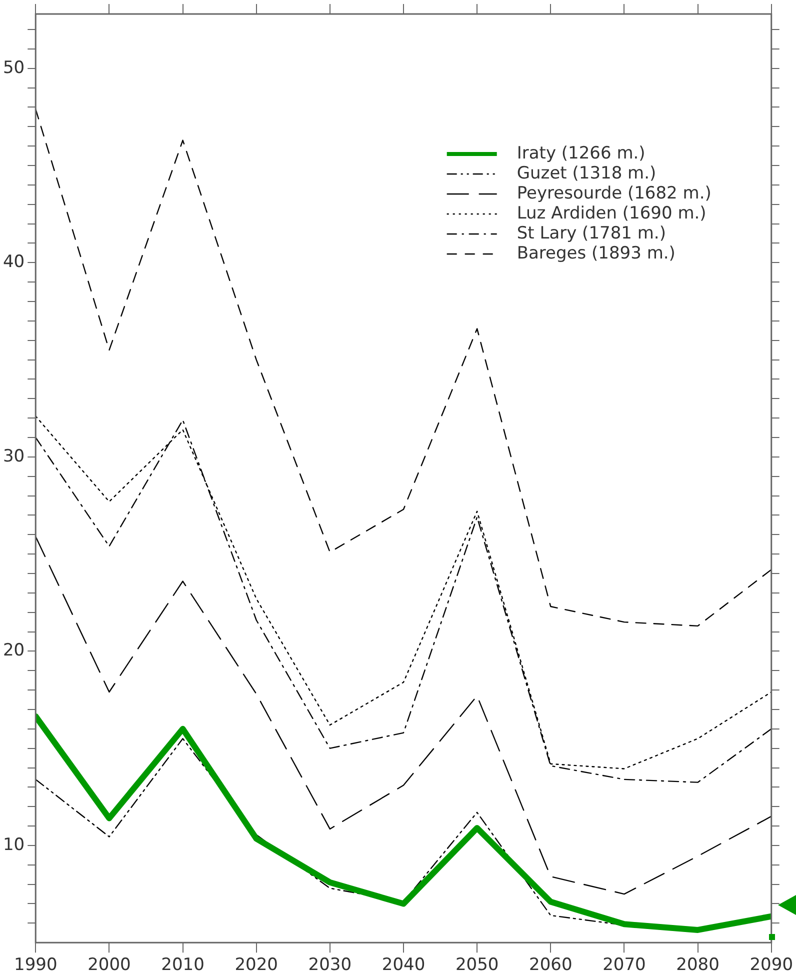  Describe the element at coordinates (13, 844) in the screenshot. I see `y-tick-label: 10` at that location.